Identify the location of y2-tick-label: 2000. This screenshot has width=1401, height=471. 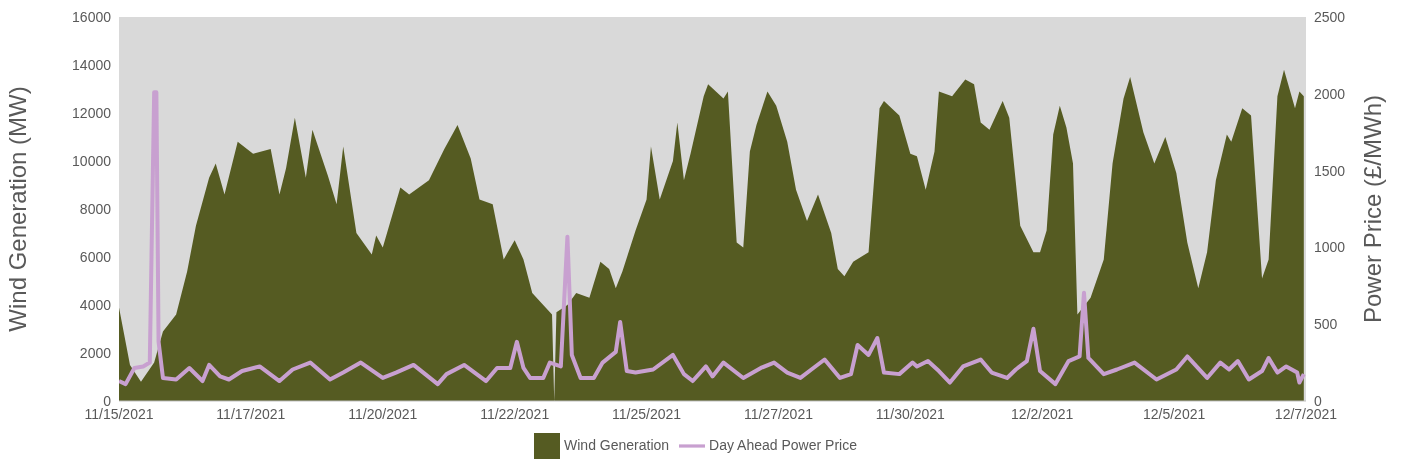
(1330, 93).